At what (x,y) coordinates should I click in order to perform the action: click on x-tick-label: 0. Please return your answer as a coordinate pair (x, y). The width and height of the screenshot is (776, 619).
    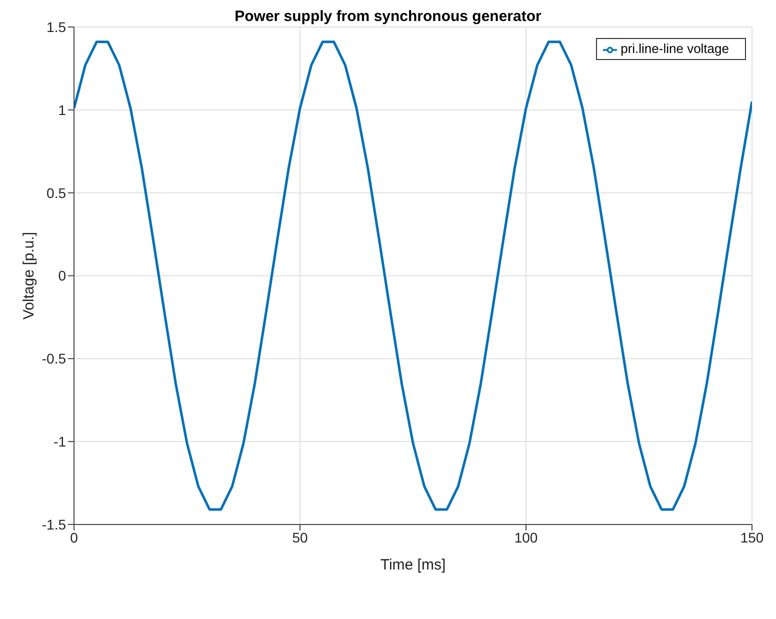
    Looking at the image, I should click on (74, 537).